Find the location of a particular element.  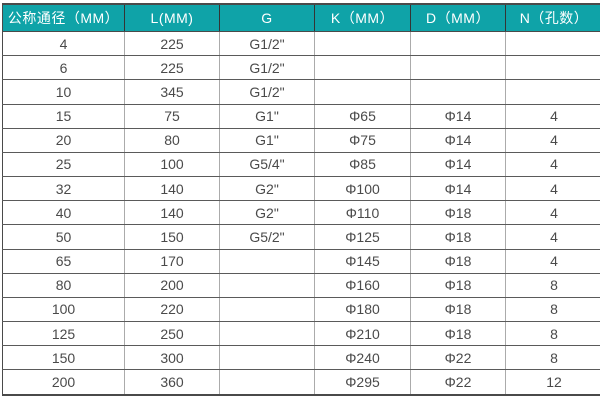

table-row: 50 150 G5/2" Φ125 Φ18 4 is located at coordinates (301, 237).